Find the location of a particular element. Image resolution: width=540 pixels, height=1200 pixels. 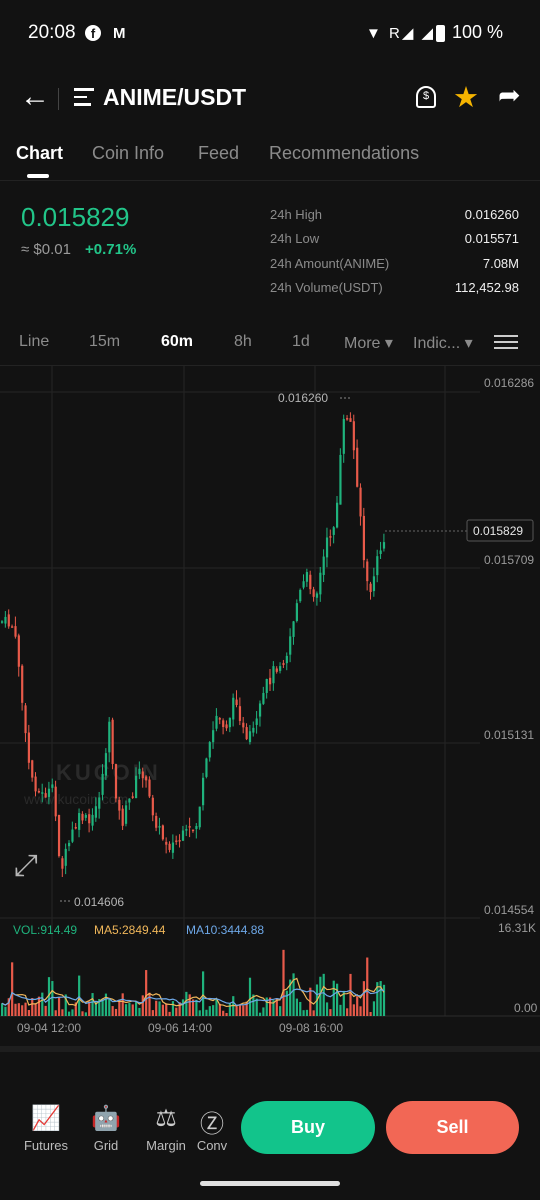

tab-chart: Chart is located at coordinates (40, 153).